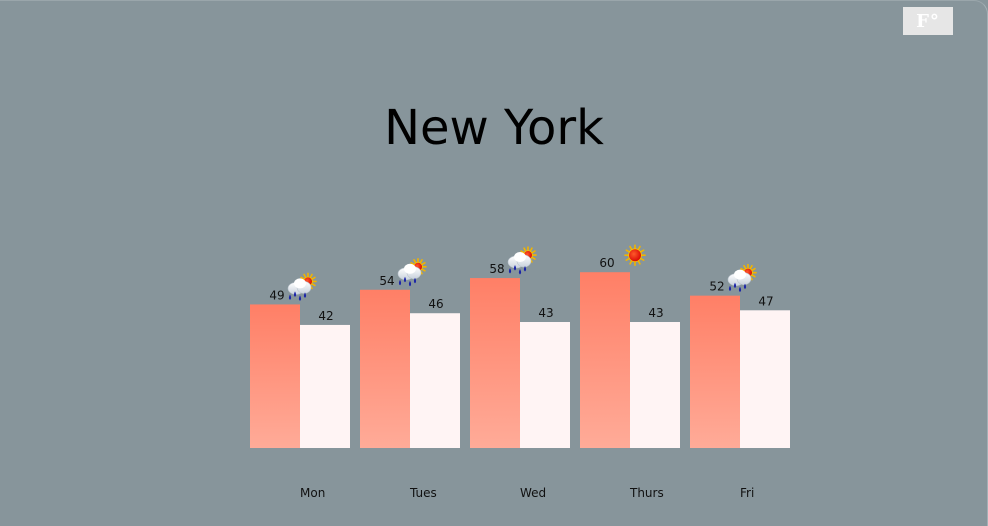  Describe the element at coordinates (496, 269) in the screenshot. I see `high-temp-label: 58` at that location.